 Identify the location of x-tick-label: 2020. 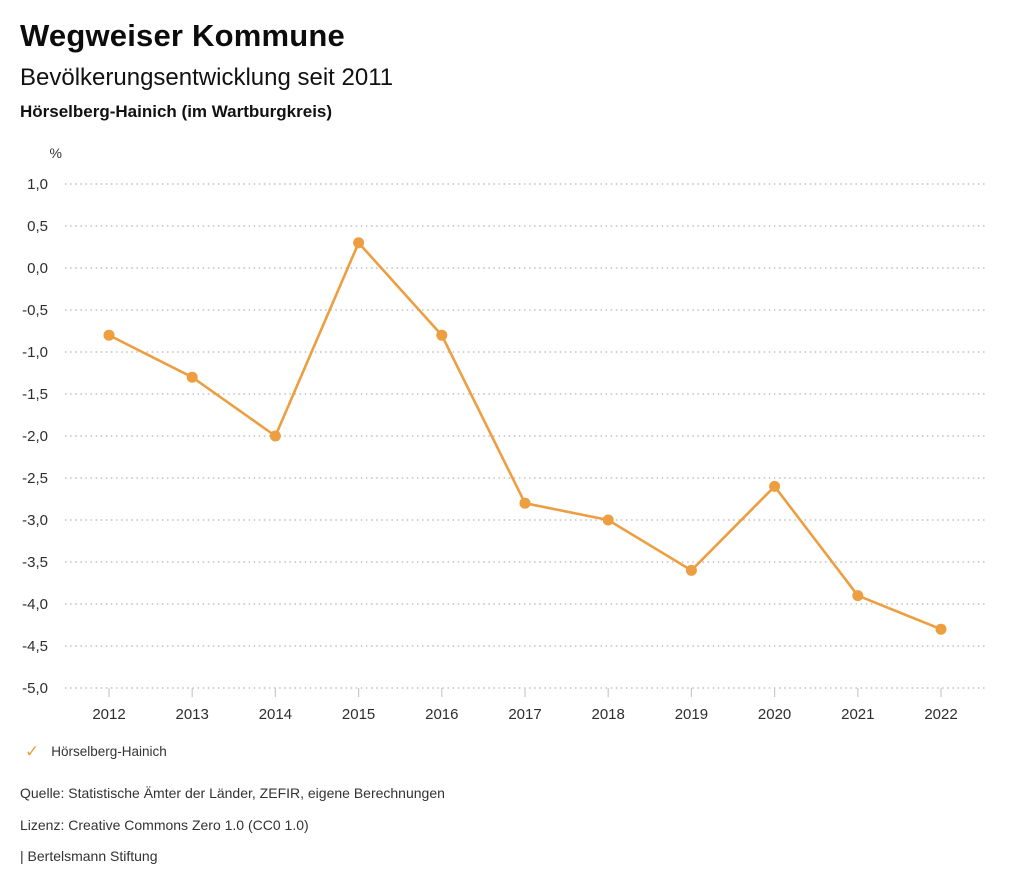
(774, 714).